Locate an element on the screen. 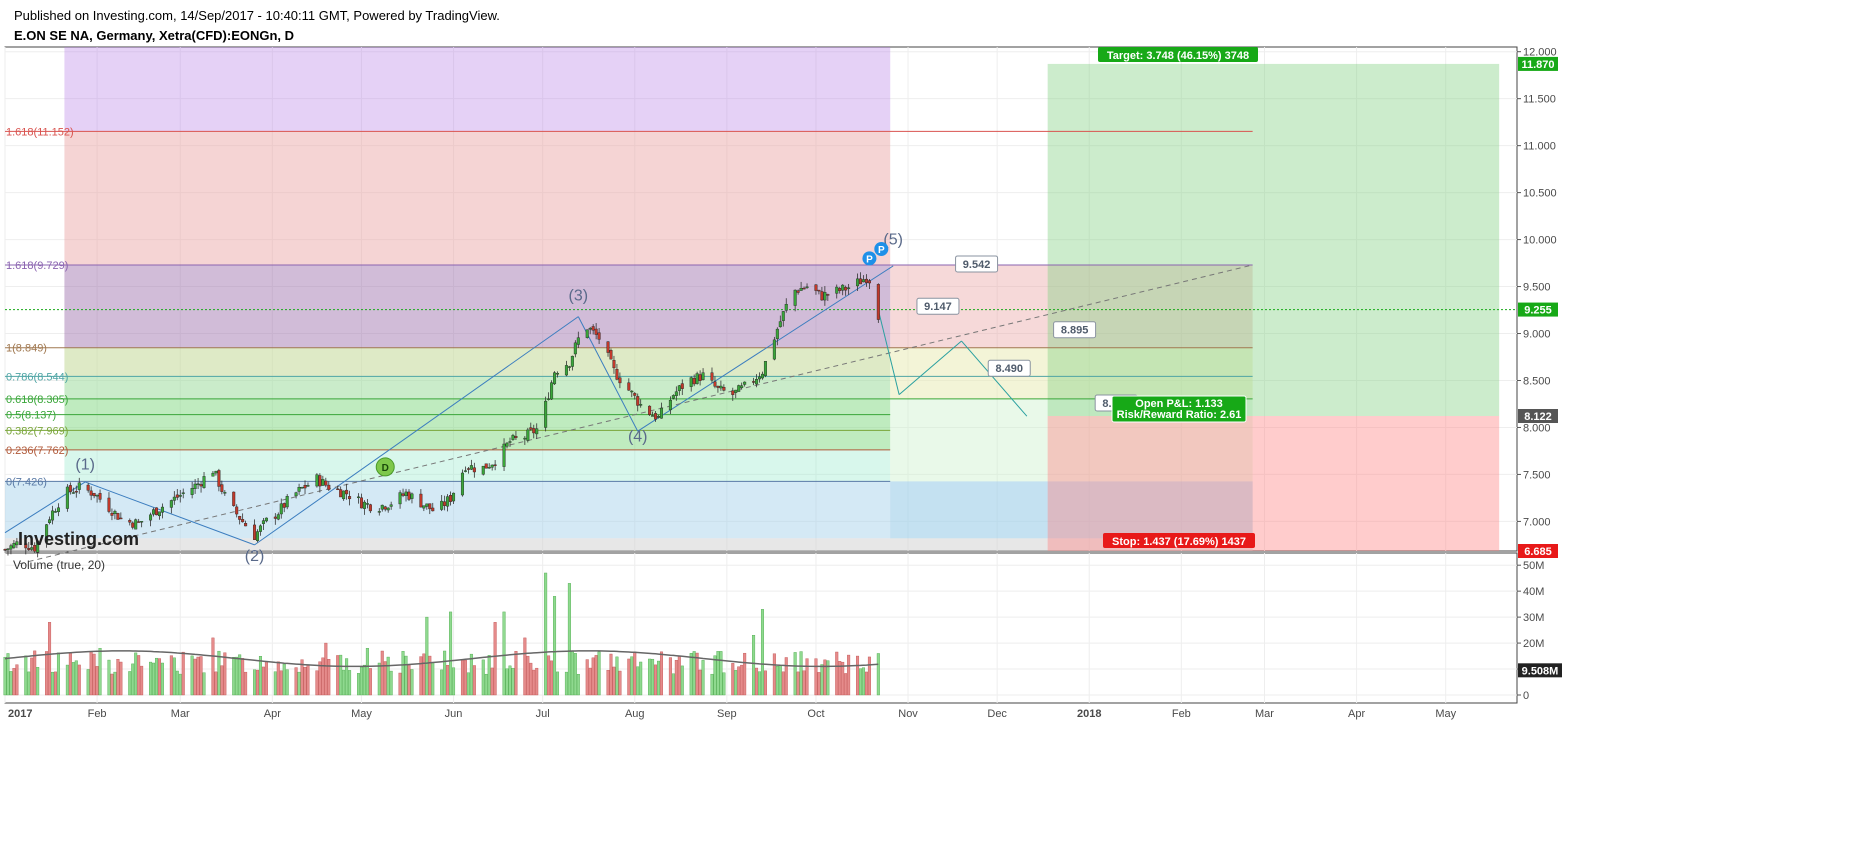 The width and height of the screenshot is (1853, 856). fib-label: 0.236(7.762) is located at coordinates (37, 451).